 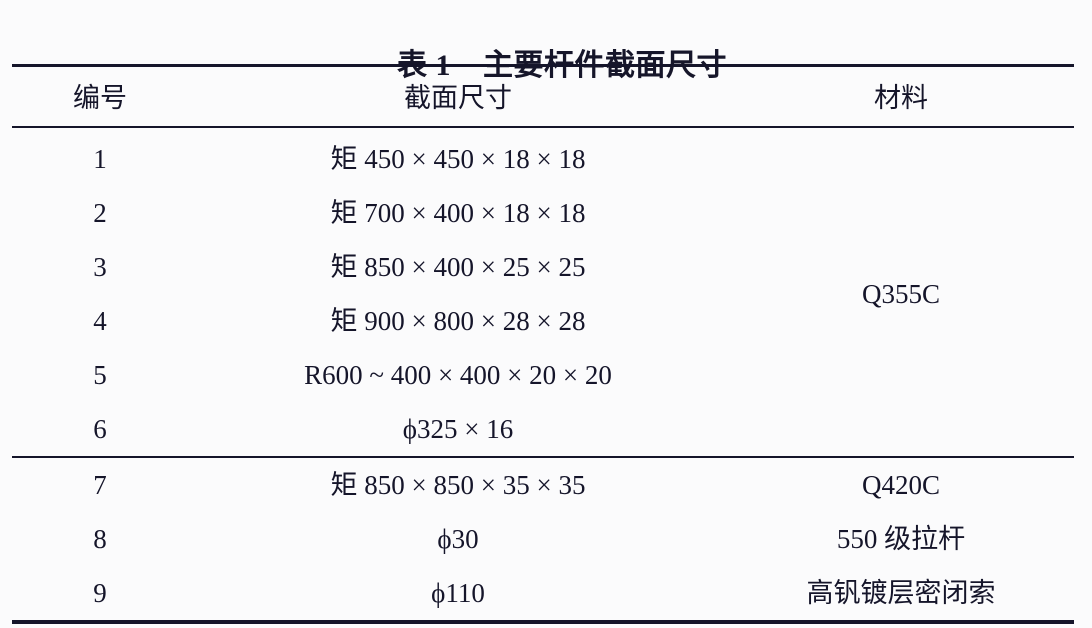 I want to click on cell-no: 5, so click(x=100, y=375).